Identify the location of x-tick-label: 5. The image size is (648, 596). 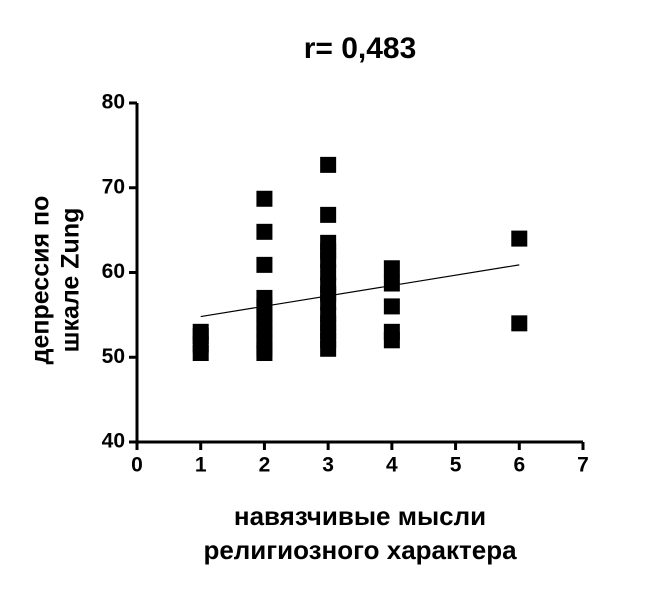
(456, 465).